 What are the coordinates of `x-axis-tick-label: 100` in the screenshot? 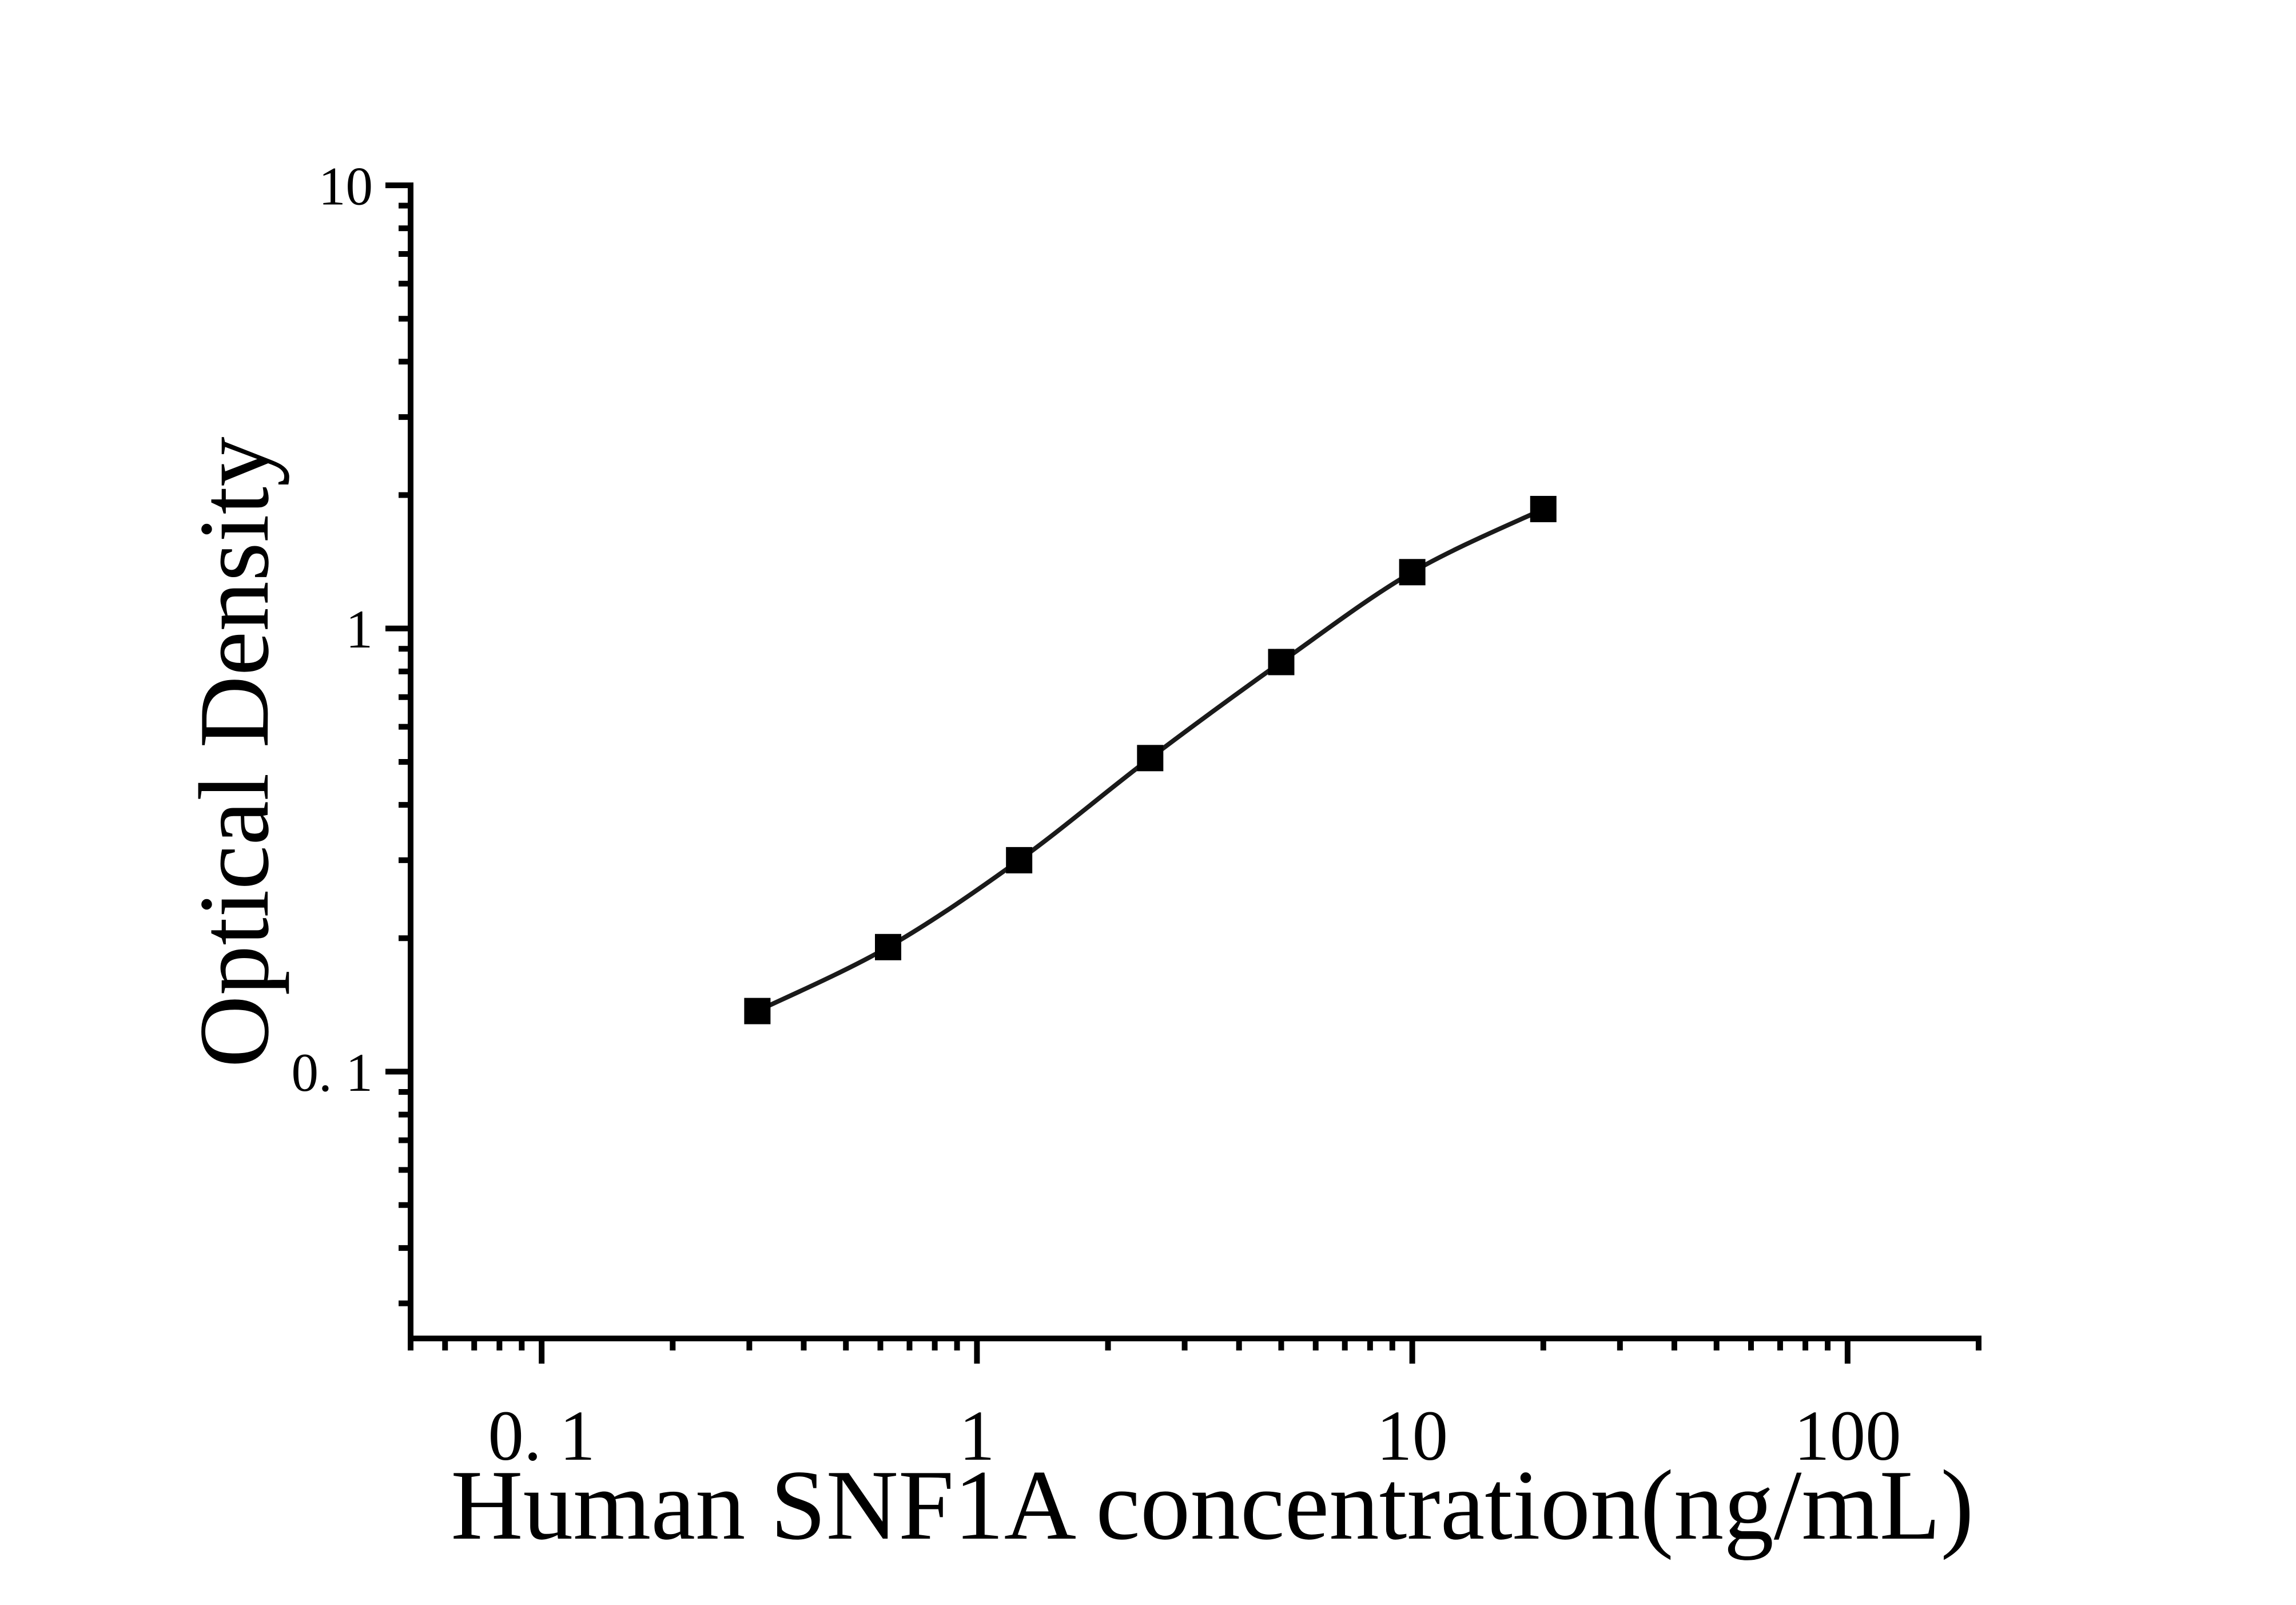 It's located at (1847, 1436).